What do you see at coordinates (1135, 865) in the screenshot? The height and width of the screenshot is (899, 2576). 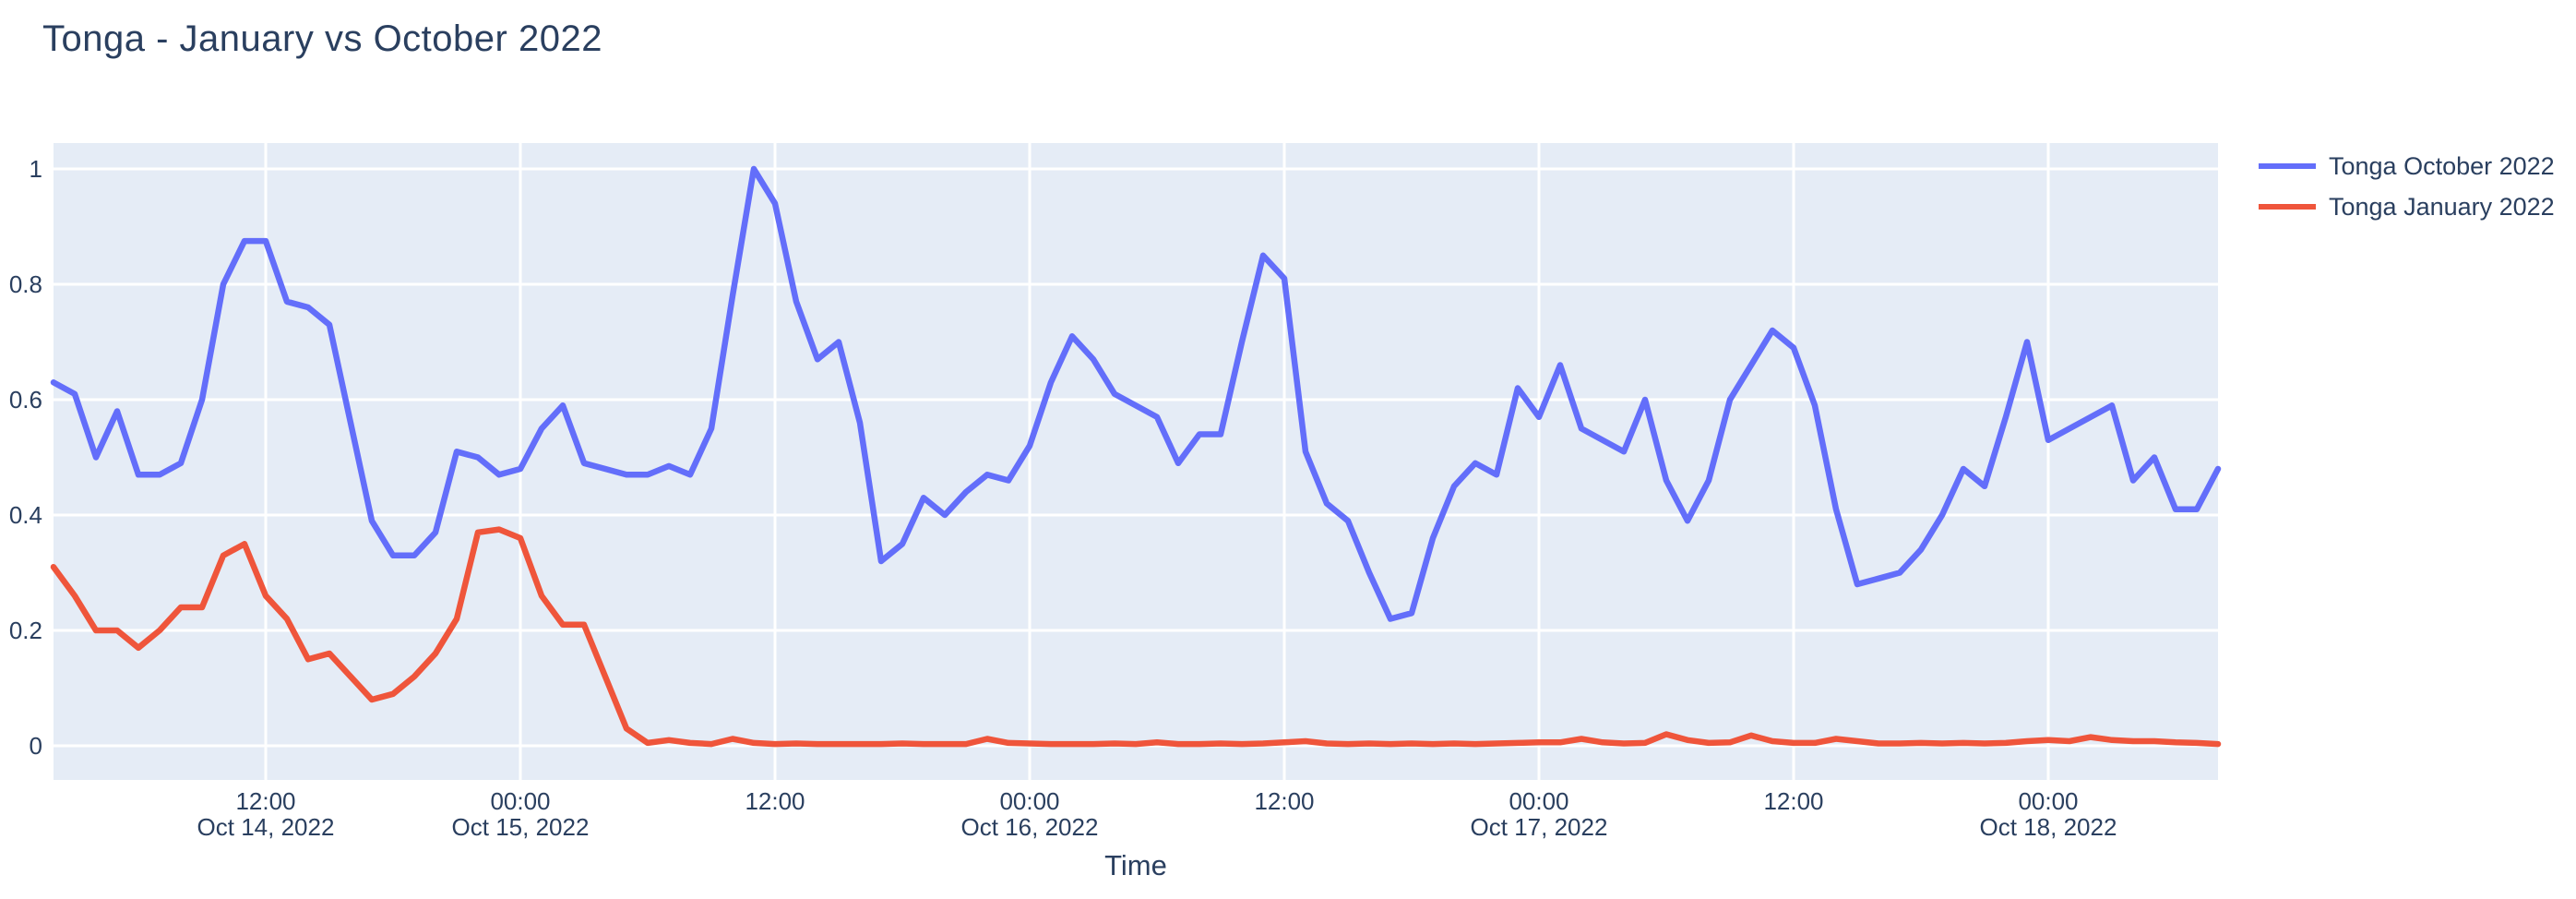 I see `x-axis-title: Time` at bounding box center [1135, 865].